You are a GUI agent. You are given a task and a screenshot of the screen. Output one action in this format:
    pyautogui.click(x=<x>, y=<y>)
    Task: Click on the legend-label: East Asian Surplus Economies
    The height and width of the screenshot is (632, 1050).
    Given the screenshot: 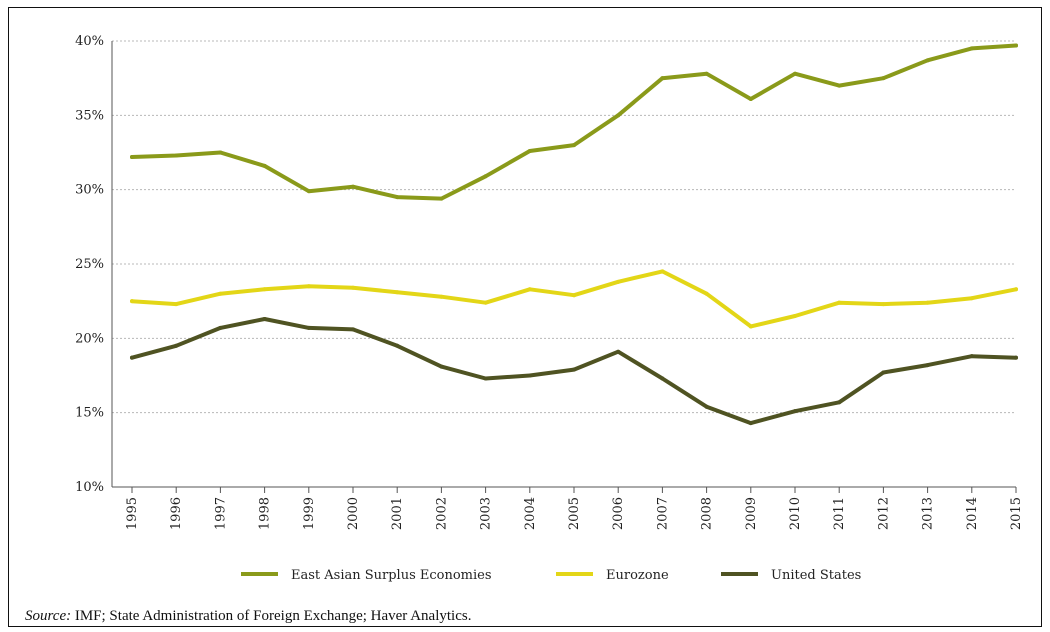 What is the action you would take?
    pyautogui.click(x=391, y=575)
    